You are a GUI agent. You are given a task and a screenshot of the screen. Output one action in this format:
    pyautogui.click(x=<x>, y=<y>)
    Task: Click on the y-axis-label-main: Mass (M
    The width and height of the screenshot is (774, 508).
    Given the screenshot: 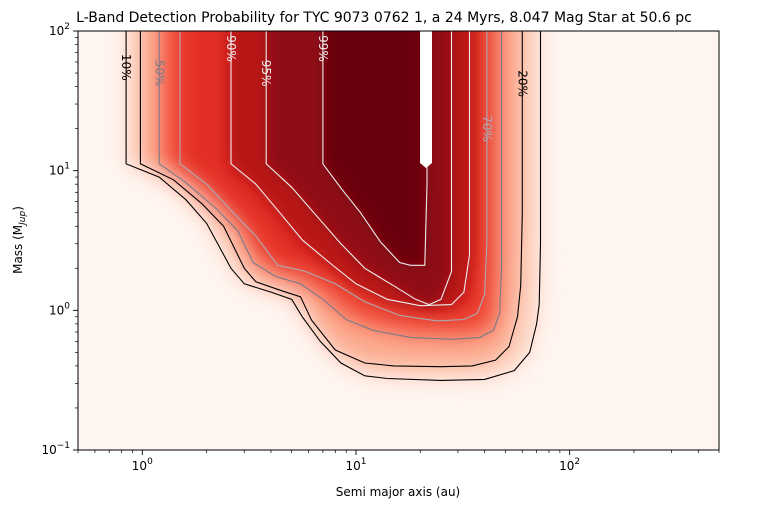 What is the action you would take?
    pyautogui.click(x=18, y=249)
    